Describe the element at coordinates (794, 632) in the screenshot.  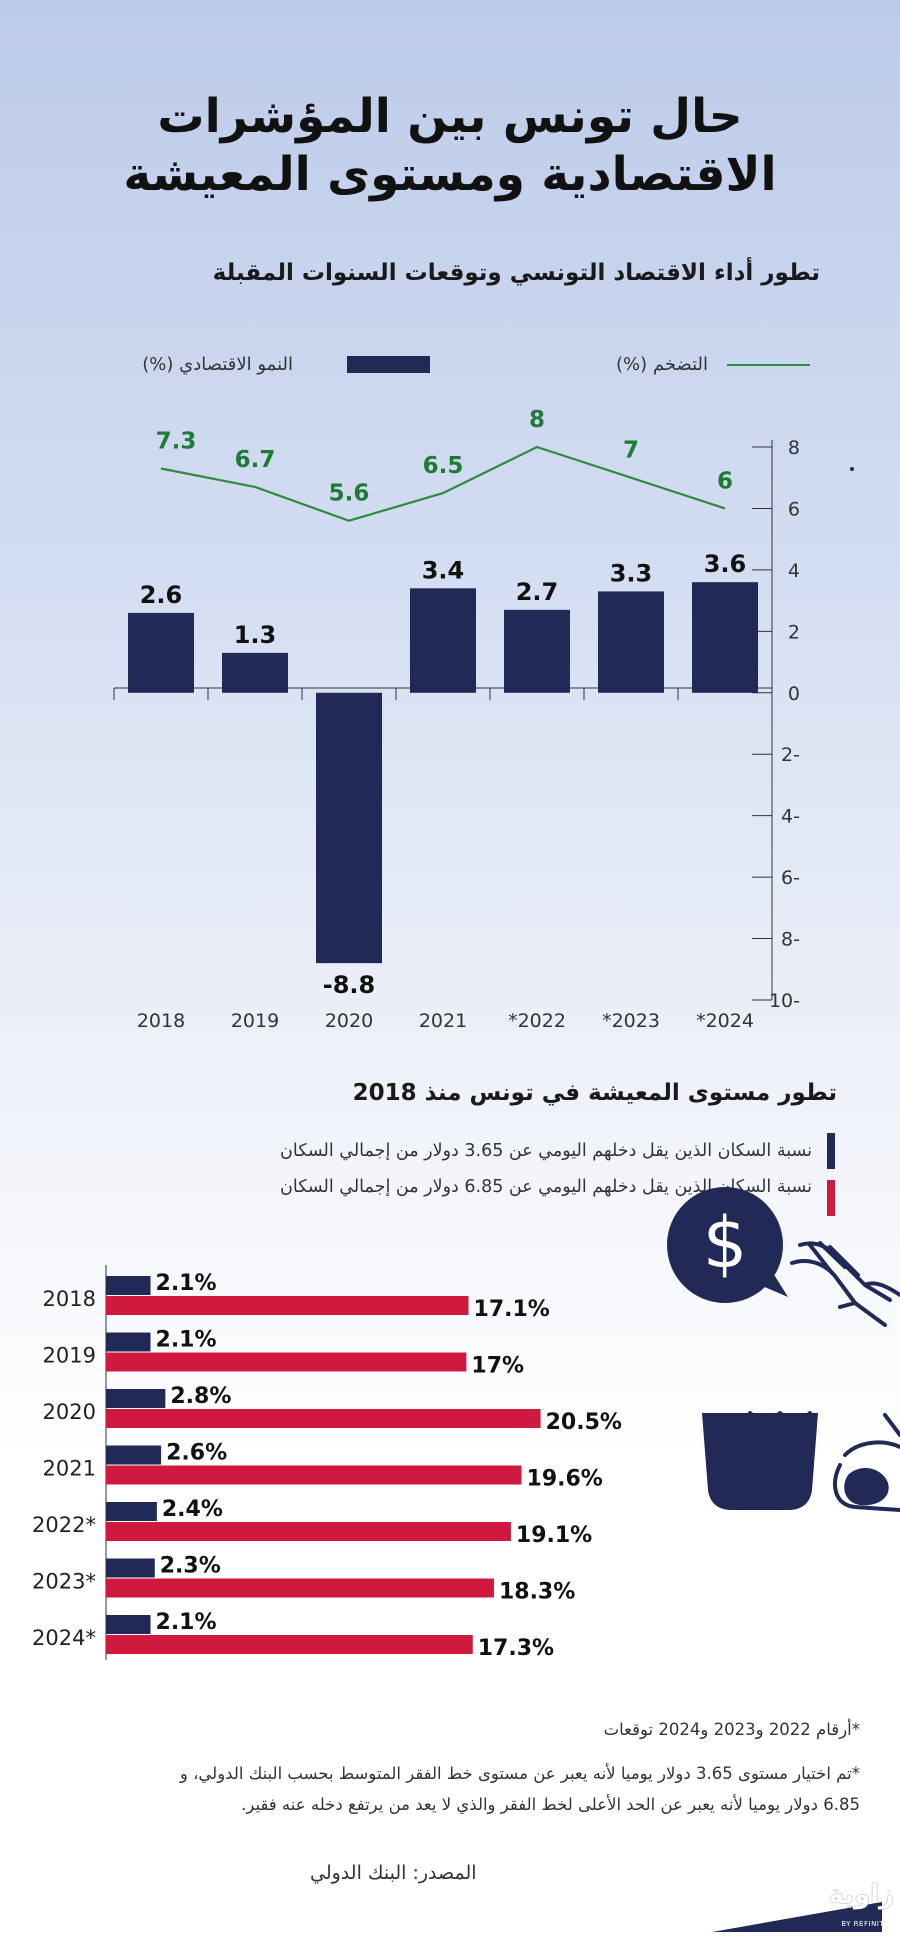
I see `y-tick-label: 2` at that location.